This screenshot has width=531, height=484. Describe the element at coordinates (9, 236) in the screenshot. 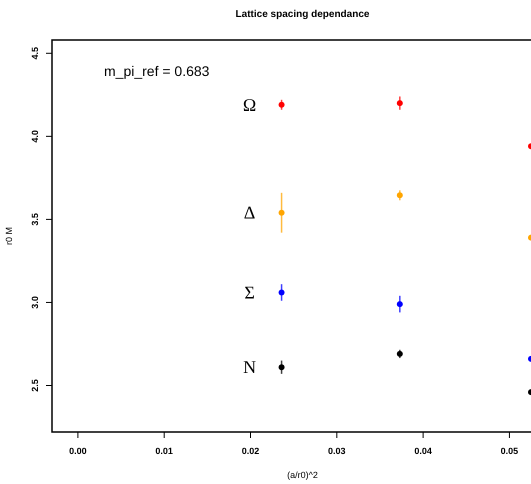

I see `y-axis-title: r0 M` at that location.